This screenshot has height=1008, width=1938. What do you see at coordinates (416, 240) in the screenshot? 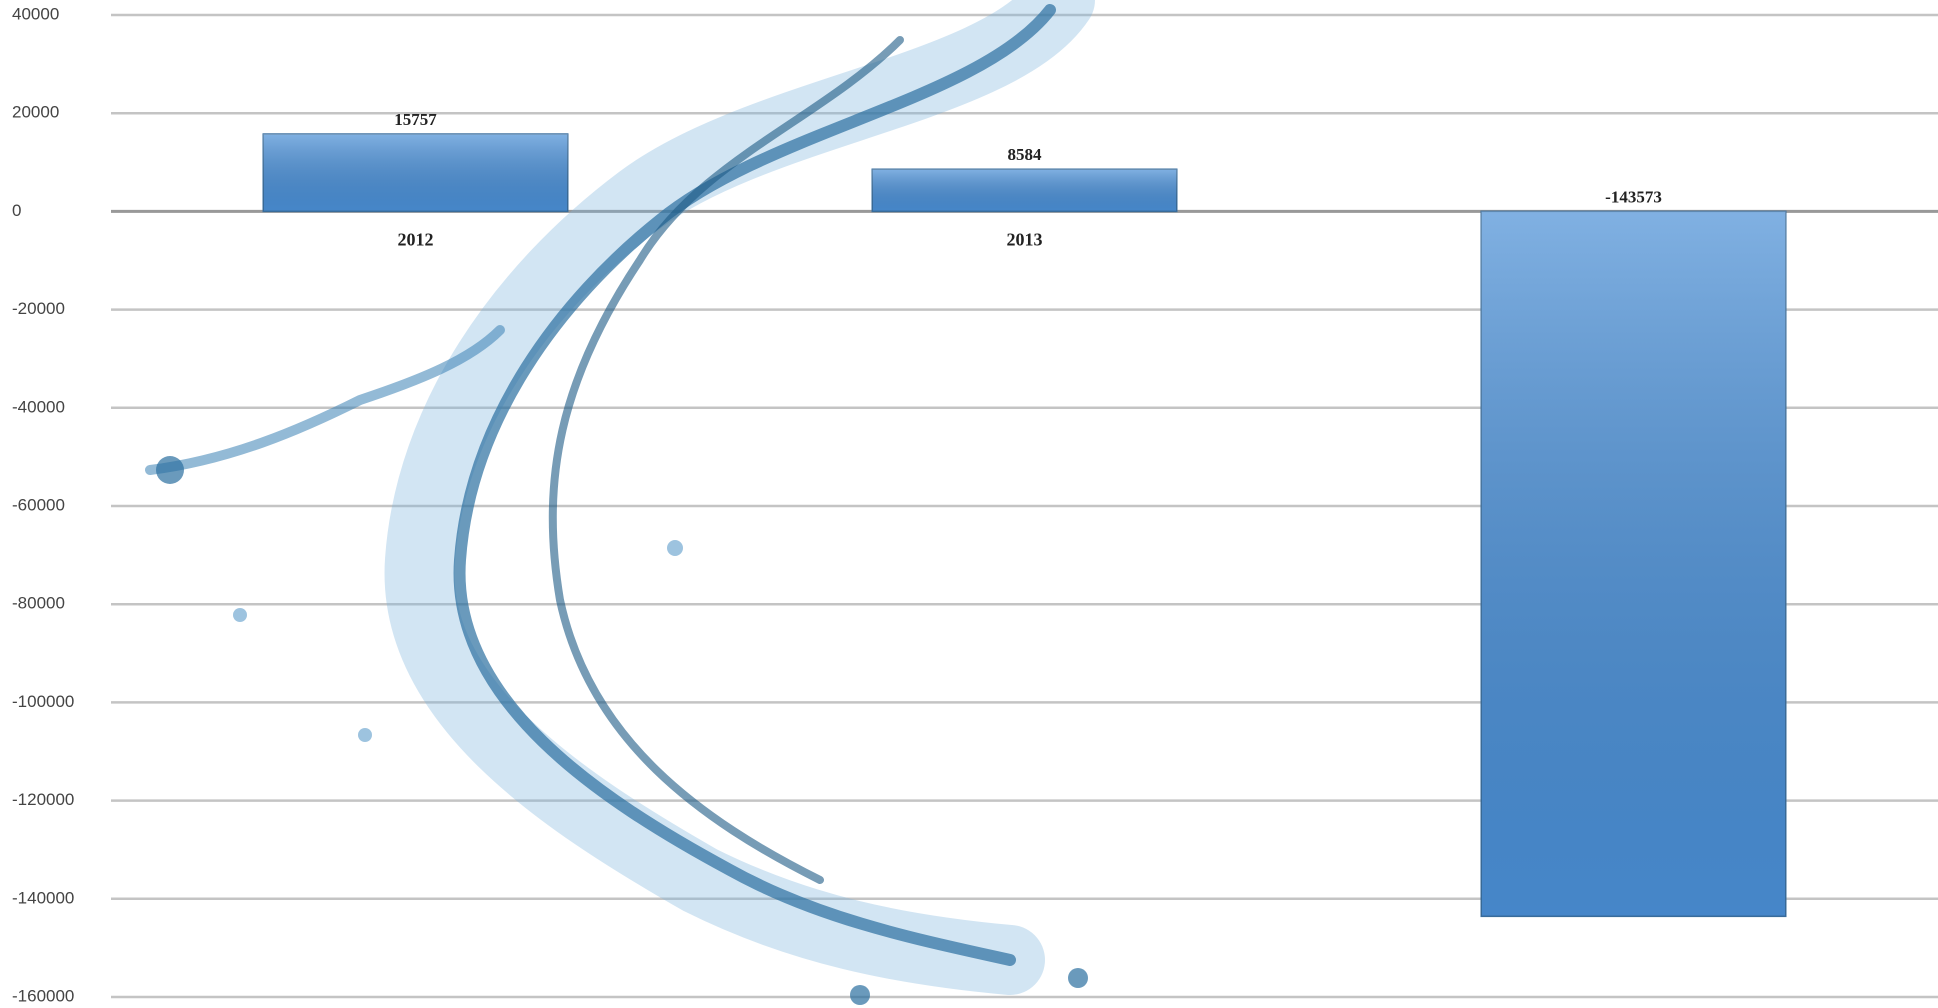
I see `x-tick-label: 2012` at bounding box center [416, 240].